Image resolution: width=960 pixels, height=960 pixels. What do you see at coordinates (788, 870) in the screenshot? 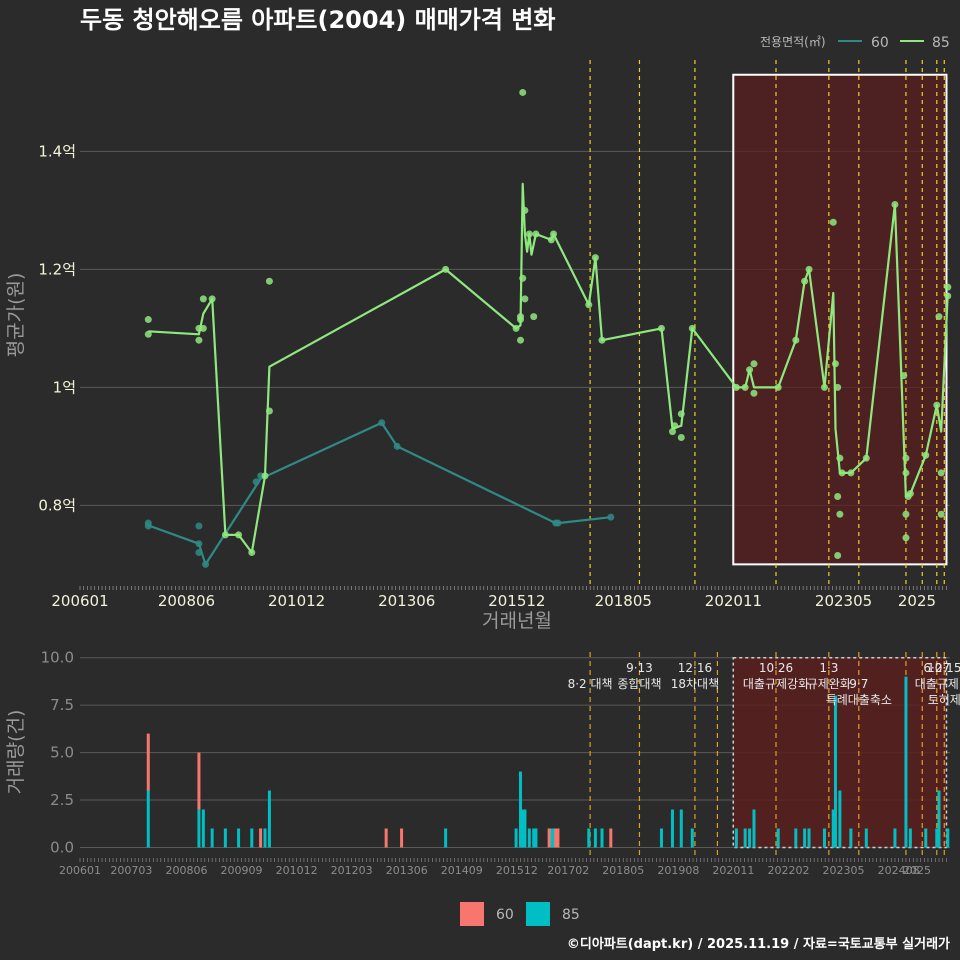
I see `bottom-x-tick-label: 202202` at bounding box center [788, 870].